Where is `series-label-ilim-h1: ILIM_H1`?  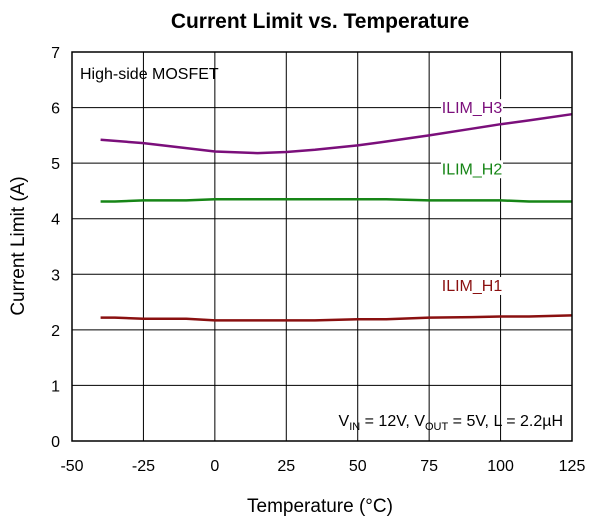 series-label-ilim-h1: ILIM_H1 is located at coordinates (472, 286).